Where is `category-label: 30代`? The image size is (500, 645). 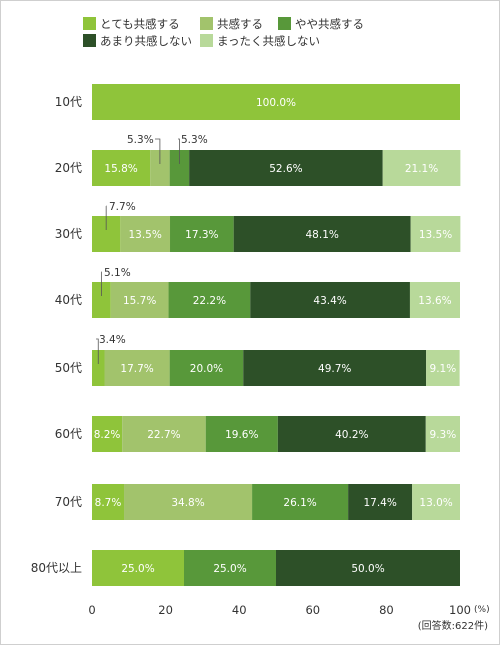 category-label: 30代 is located at coordinates (68, 234).